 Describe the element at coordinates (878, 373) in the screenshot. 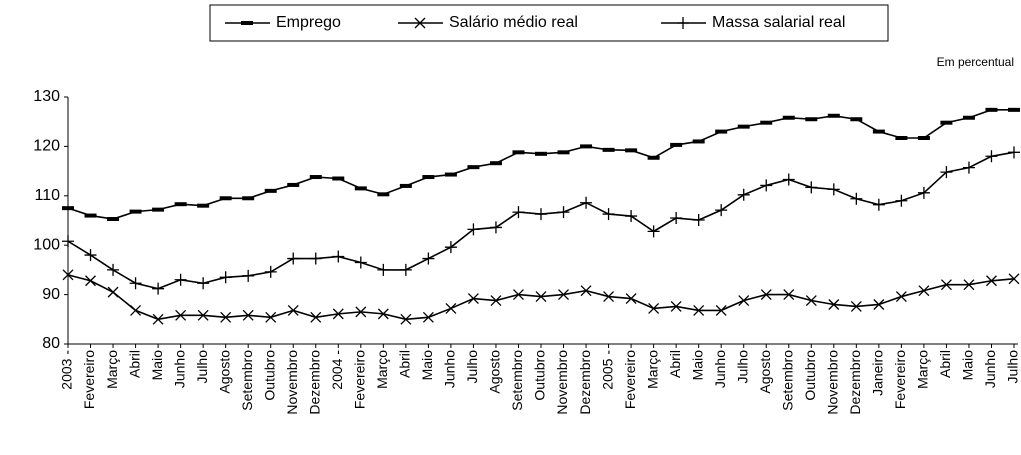

I see `x-tick-label: Janeiro` at that location.